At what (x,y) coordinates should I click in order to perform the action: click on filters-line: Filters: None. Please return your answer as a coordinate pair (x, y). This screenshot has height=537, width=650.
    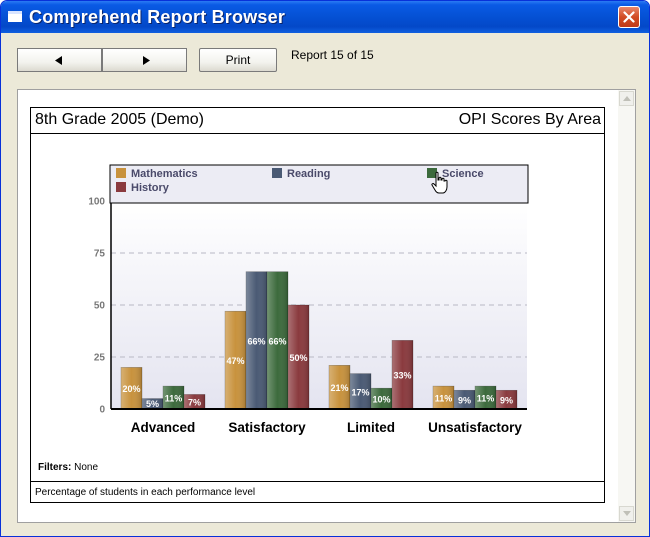
    Looking at the image, I should click on (68, 467).